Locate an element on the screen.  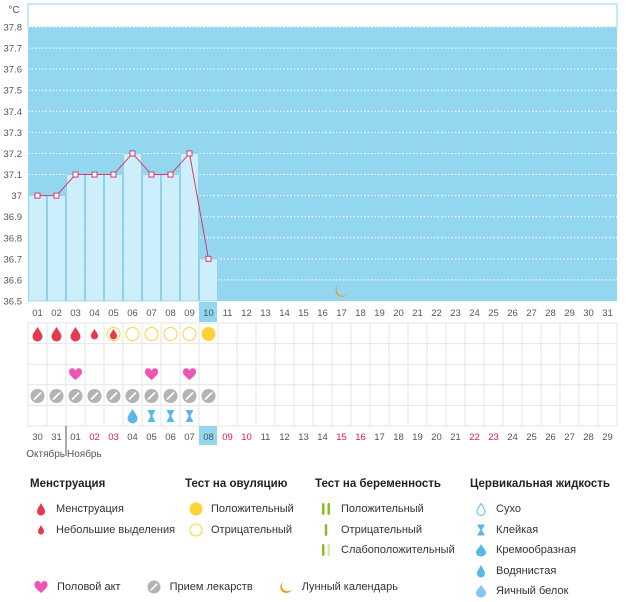
legend-cervical-title: Цервикальная жидкость is located at coordinates (540, 484).